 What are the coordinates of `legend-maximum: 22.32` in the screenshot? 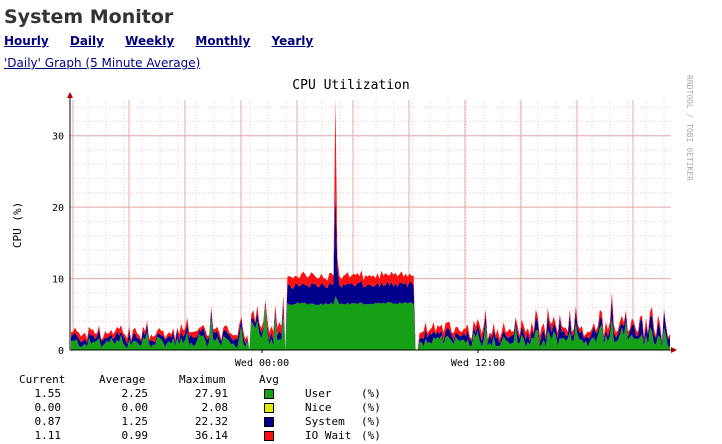 It's located at (211, 421).